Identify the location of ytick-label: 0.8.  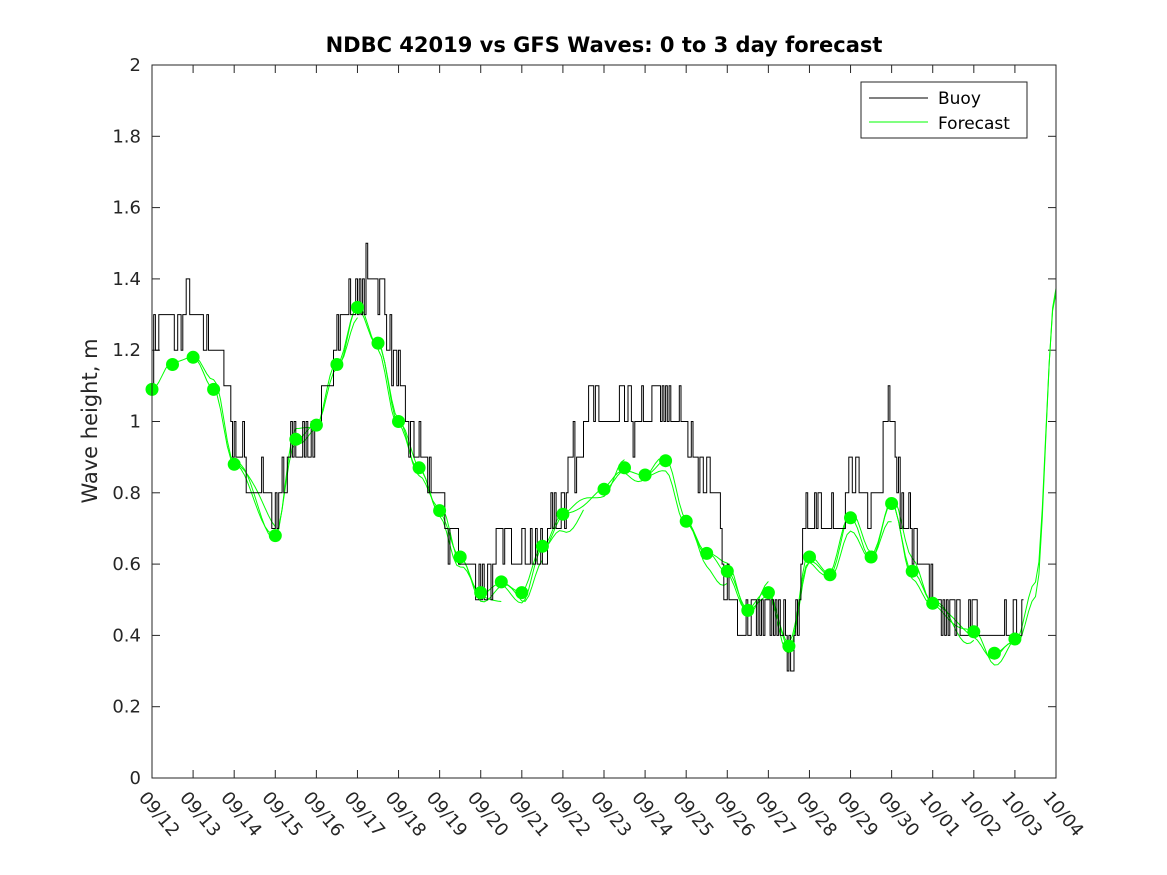
(126, 493).